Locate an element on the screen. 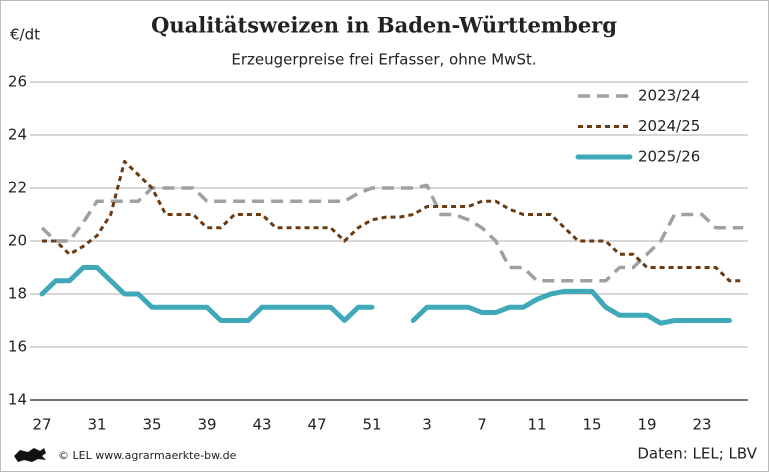  series-line is located at coordinates (385, 295).